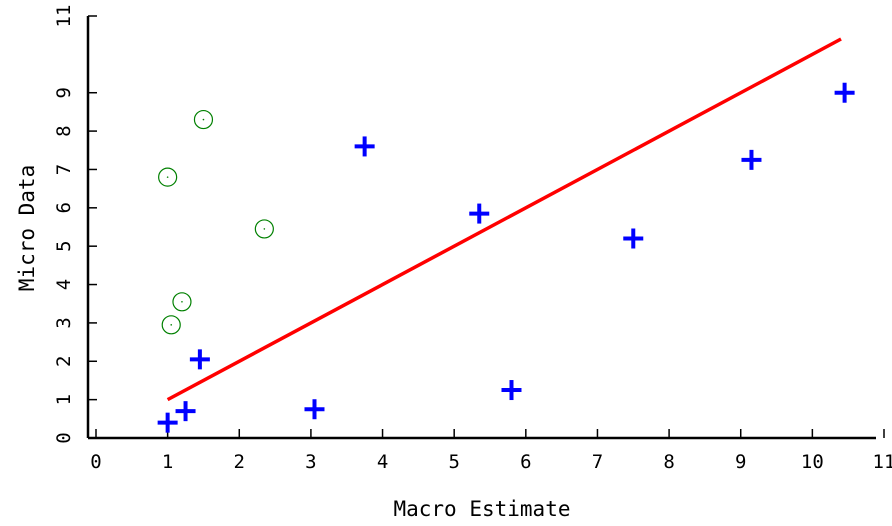 The height and width of the screenshot is (526, 892). What do you see at coordinates (668, 462) in the screenshot?
I see `x-tick-label: 8` at bounding box center [668, 462].